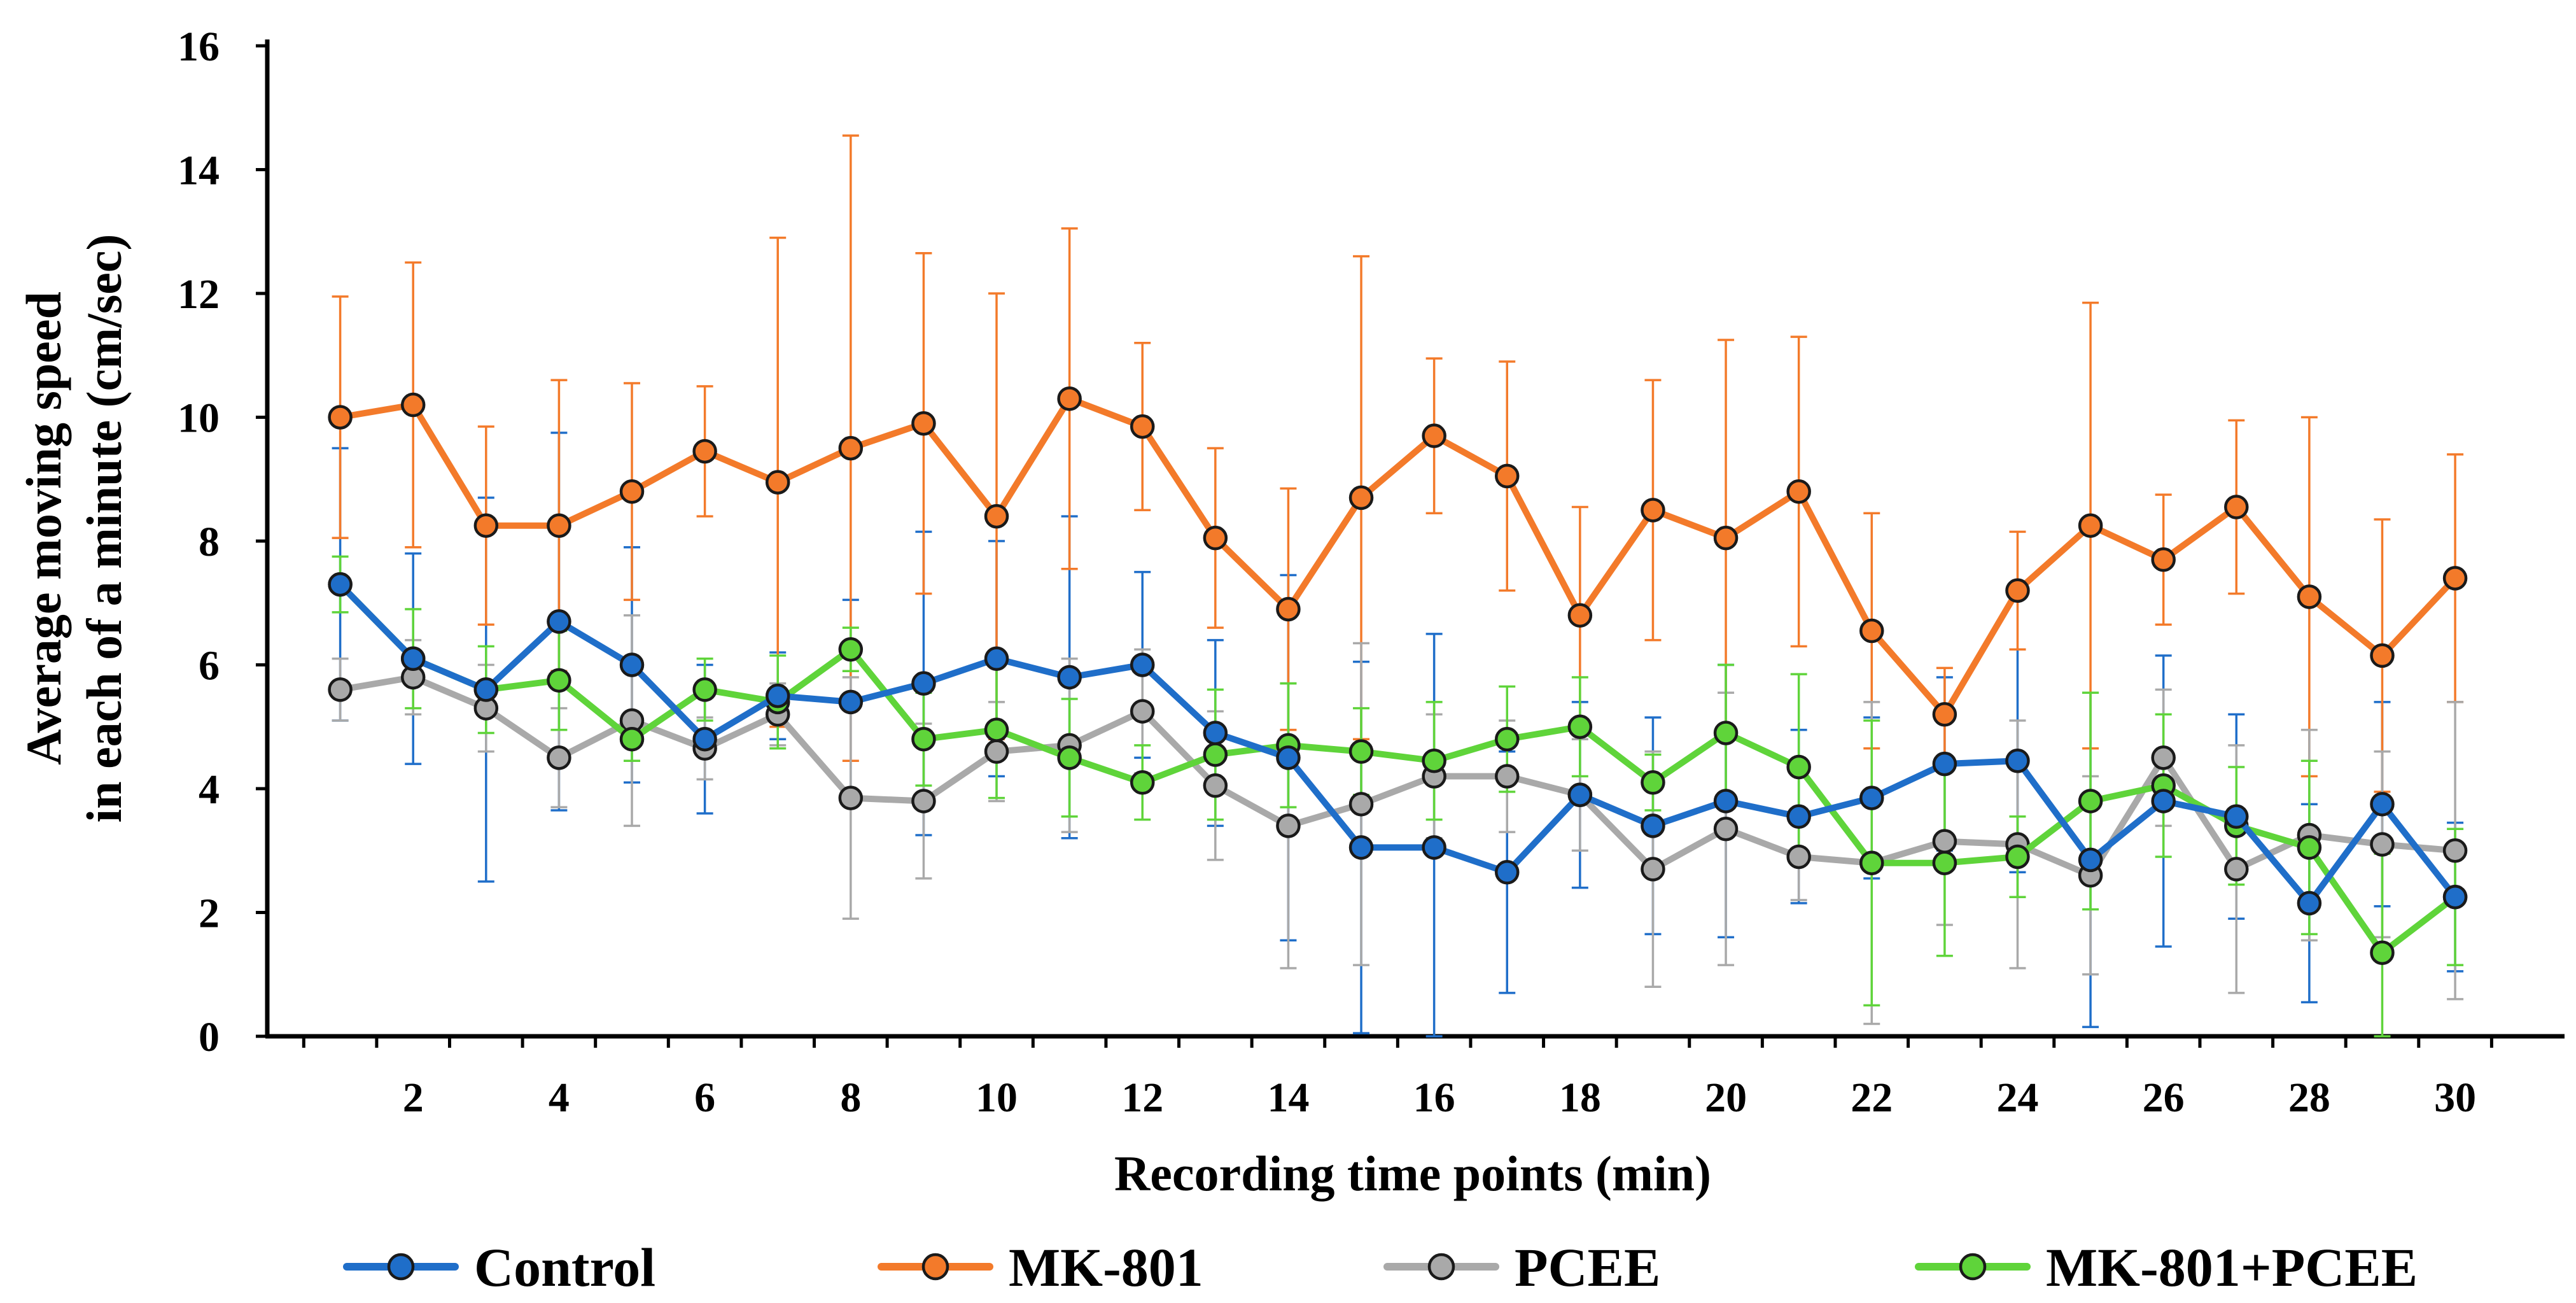  What do you see at coordinates (997, 1097) in the screenshot?
I see `x-tick-label: 10` at bounding box center [997, 1097].